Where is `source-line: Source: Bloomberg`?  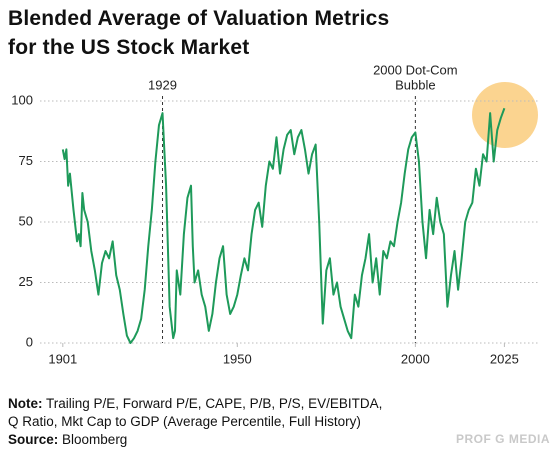
source-line: Source: Bloomberg is located at coordinates (195, 440).